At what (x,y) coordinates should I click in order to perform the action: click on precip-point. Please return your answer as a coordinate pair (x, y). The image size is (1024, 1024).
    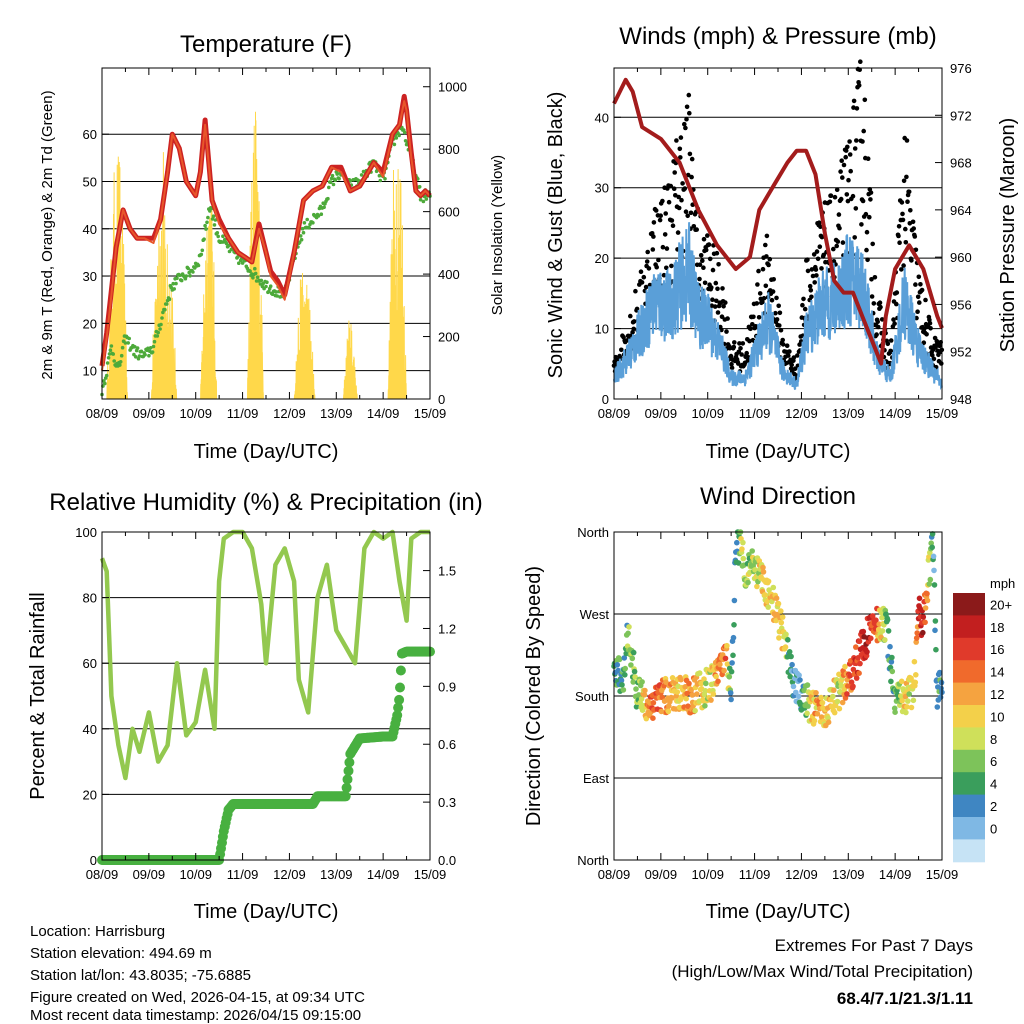
    Looking at the image, I should click on (400, 670).